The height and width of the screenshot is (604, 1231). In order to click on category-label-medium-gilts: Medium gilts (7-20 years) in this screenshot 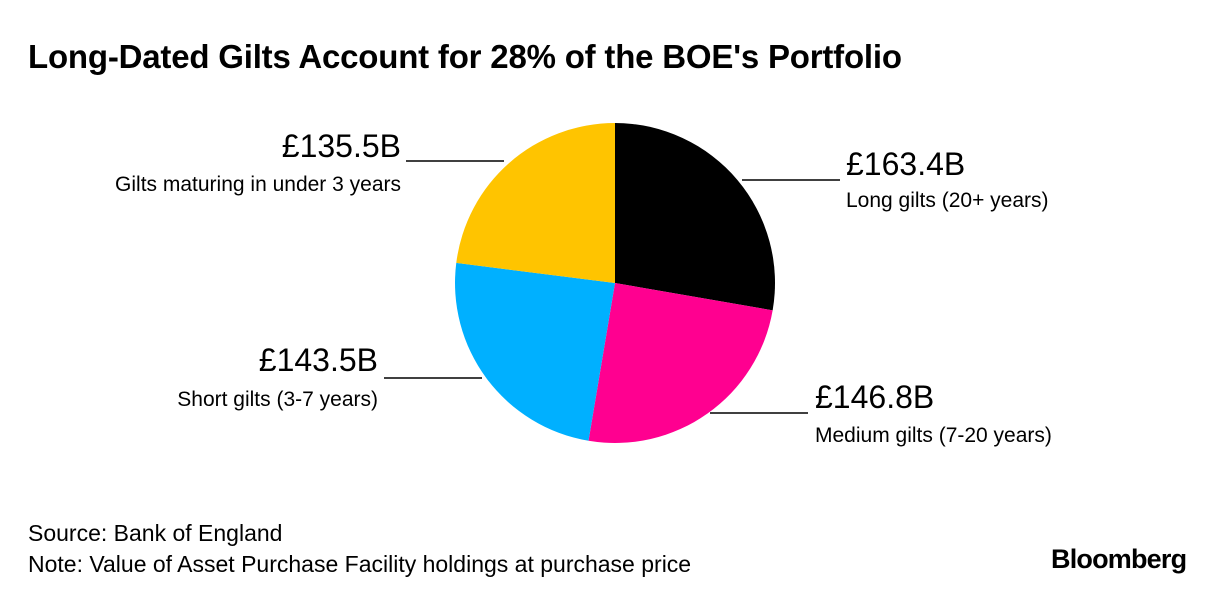, I will do `click(933, 435)`.